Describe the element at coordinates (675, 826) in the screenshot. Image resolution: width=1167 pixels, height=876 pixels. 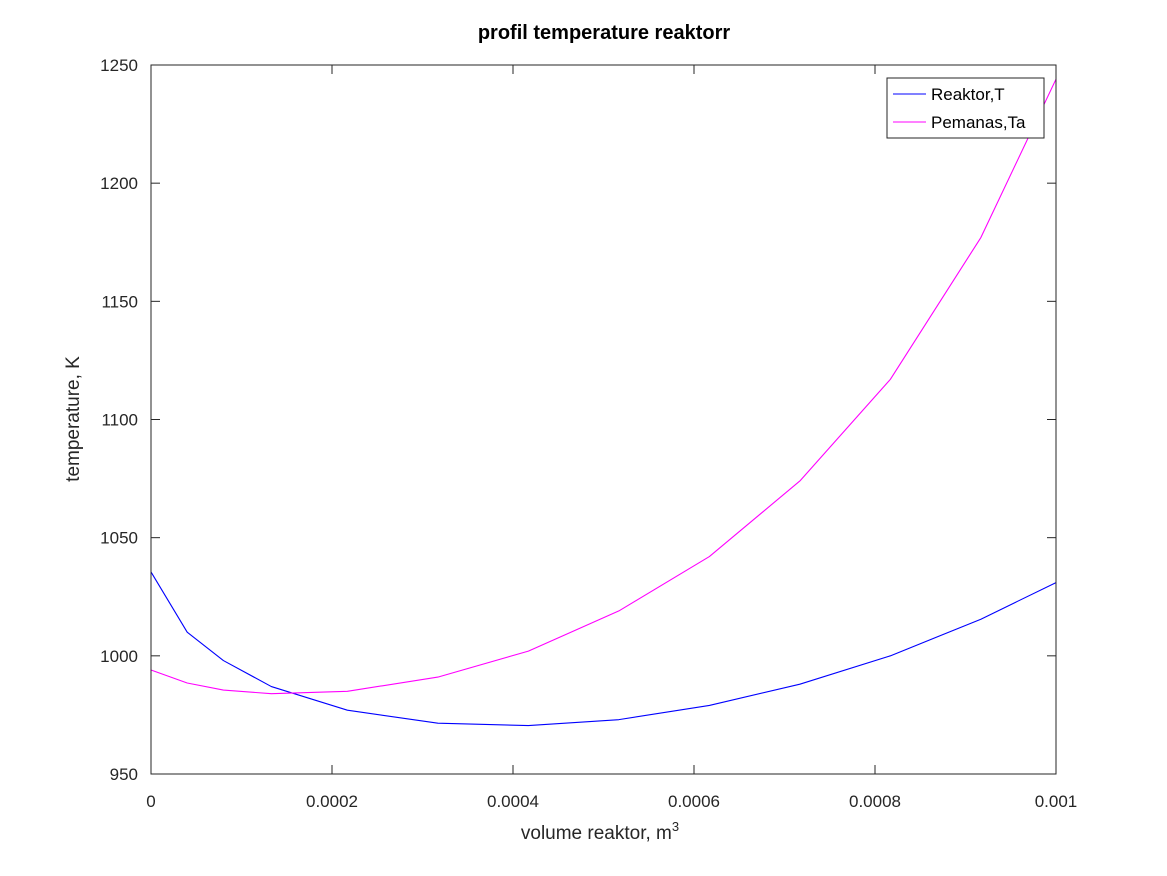
I see `x-axis-label-superscript: 3` at that location.